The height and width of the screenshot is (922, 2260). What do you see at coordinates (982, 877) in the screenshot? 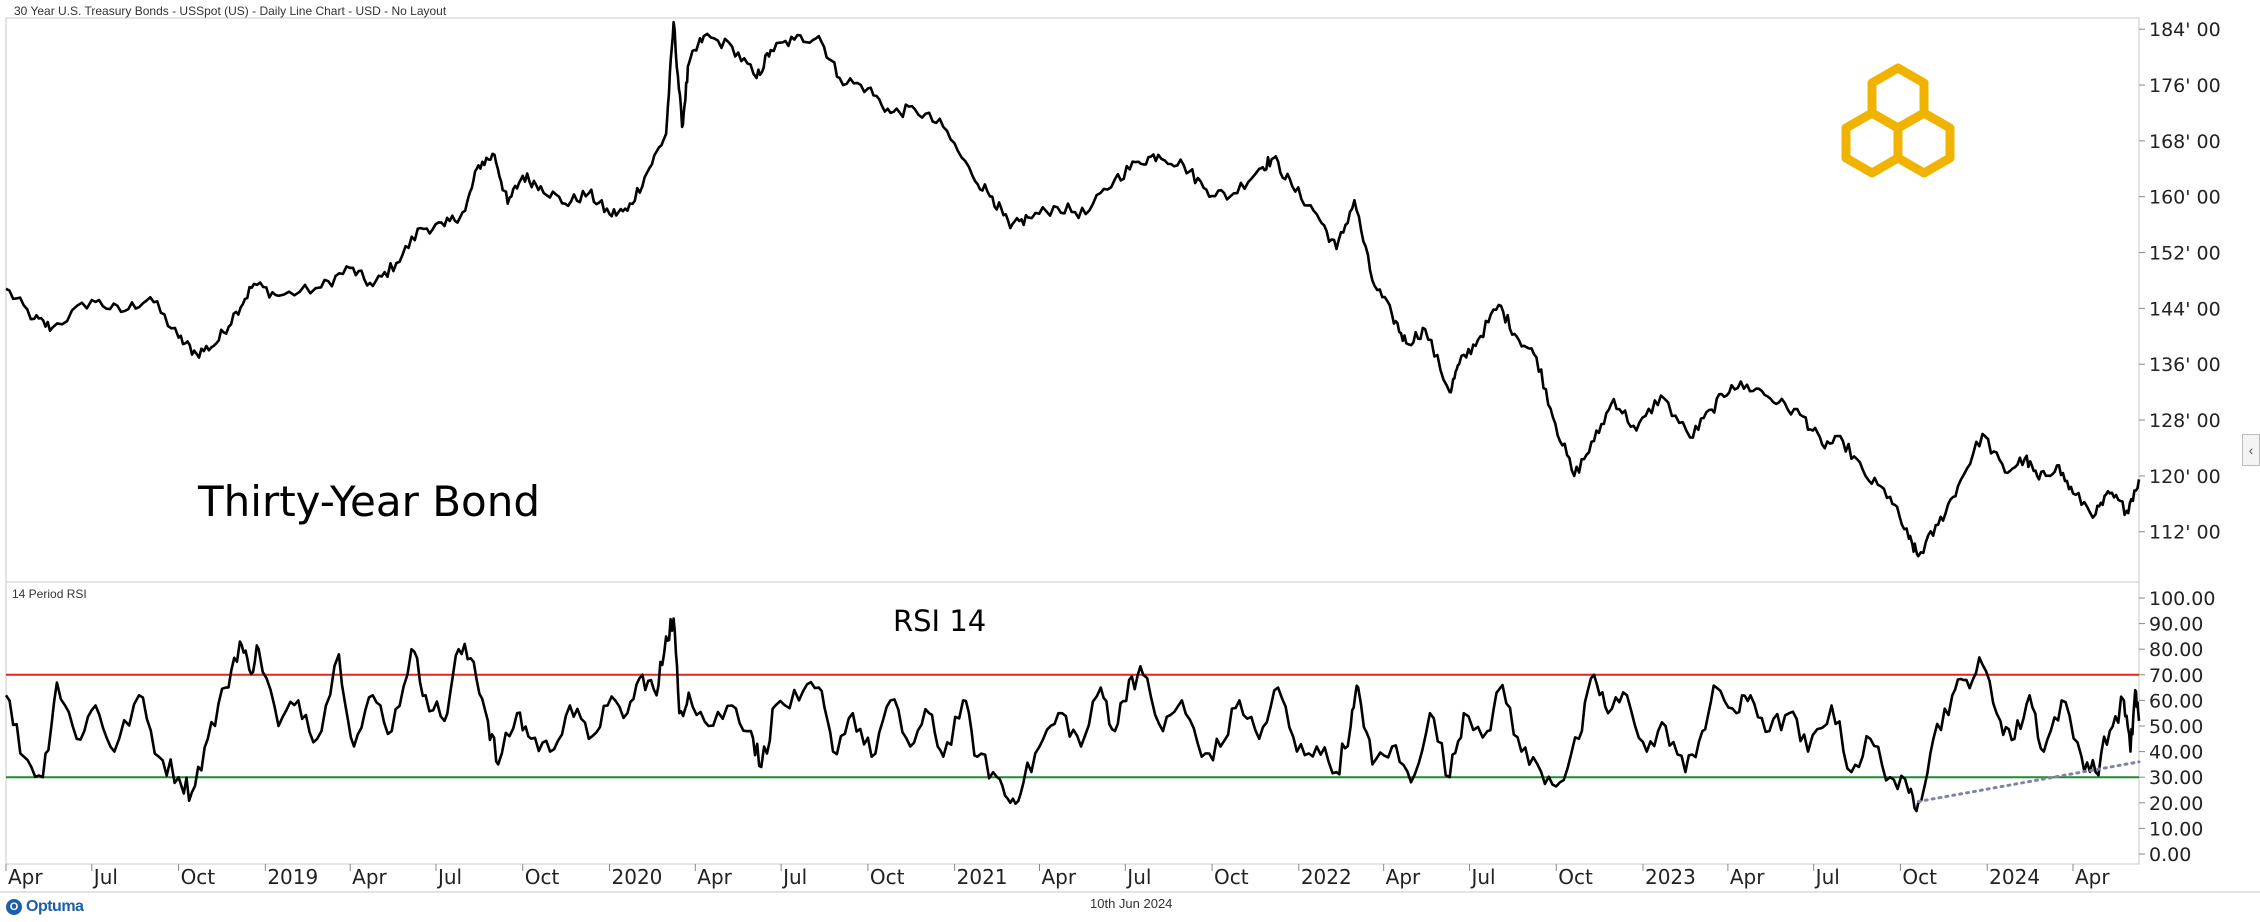
I see `x-tick-label: 2021` at bounding box center [982, 877].